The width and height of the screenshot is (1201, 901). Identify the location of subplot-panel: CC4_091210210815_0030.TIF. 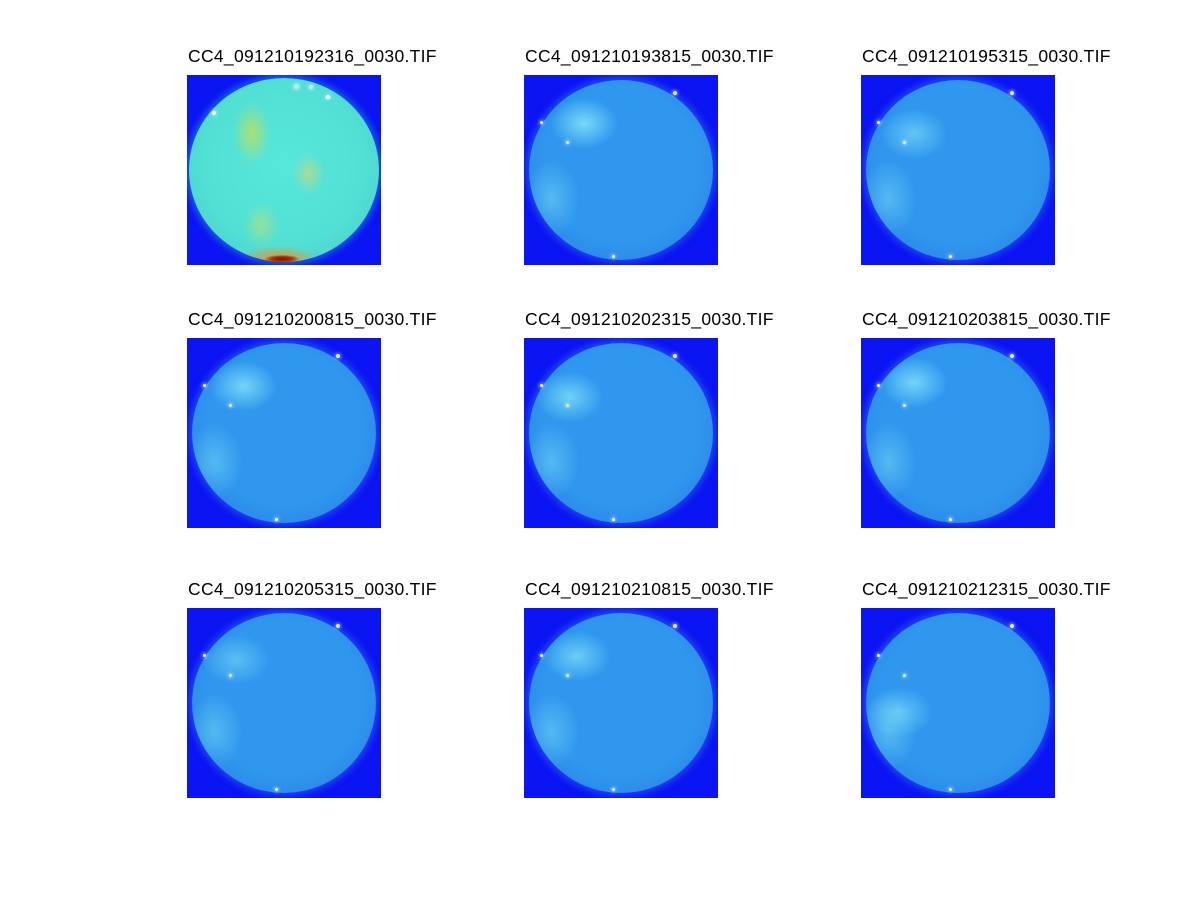
(649, 688).